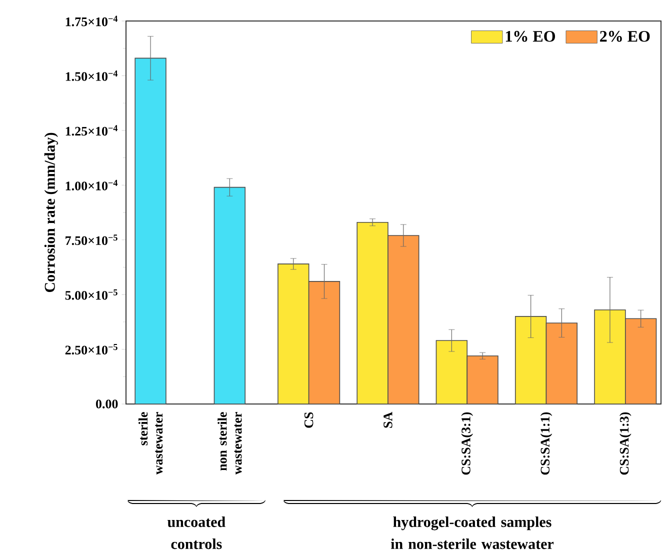  Describe the element at coordinates (92, 240) in the screenshot. I see `y-tick-label: 7.50×10$^{−5}$` at that location.